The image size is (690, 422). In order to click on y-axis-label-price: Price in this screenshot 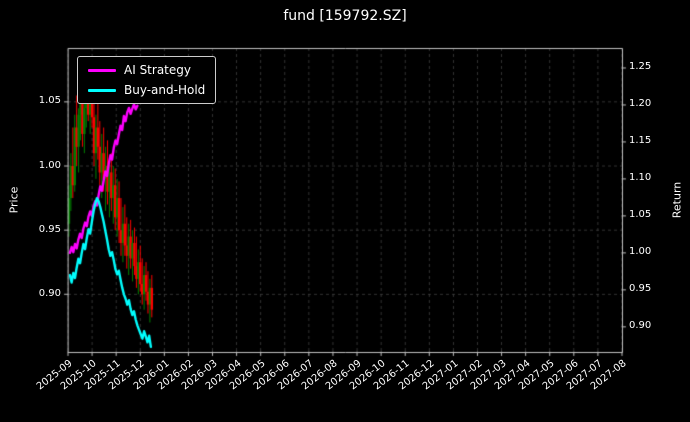, I will do `click(14, 200)`.